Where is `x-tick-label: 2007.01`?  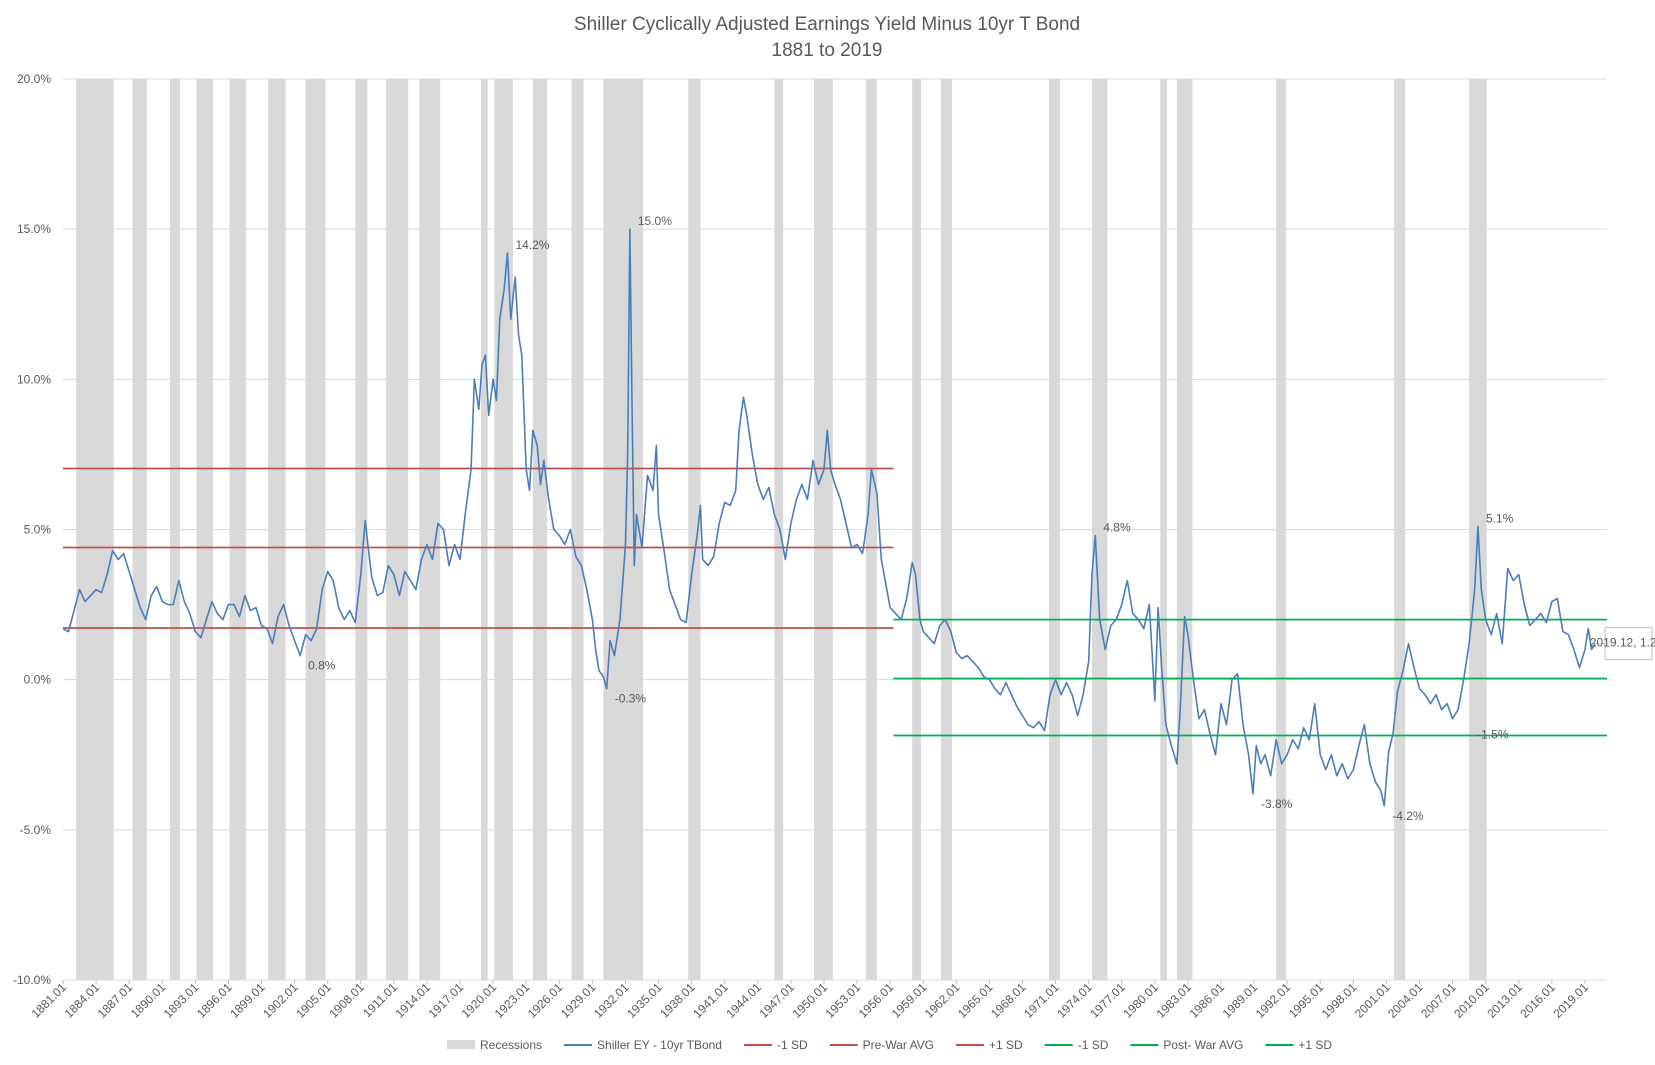
x-tick-label: 2007.01 is located at coordinates (1438, 1000).